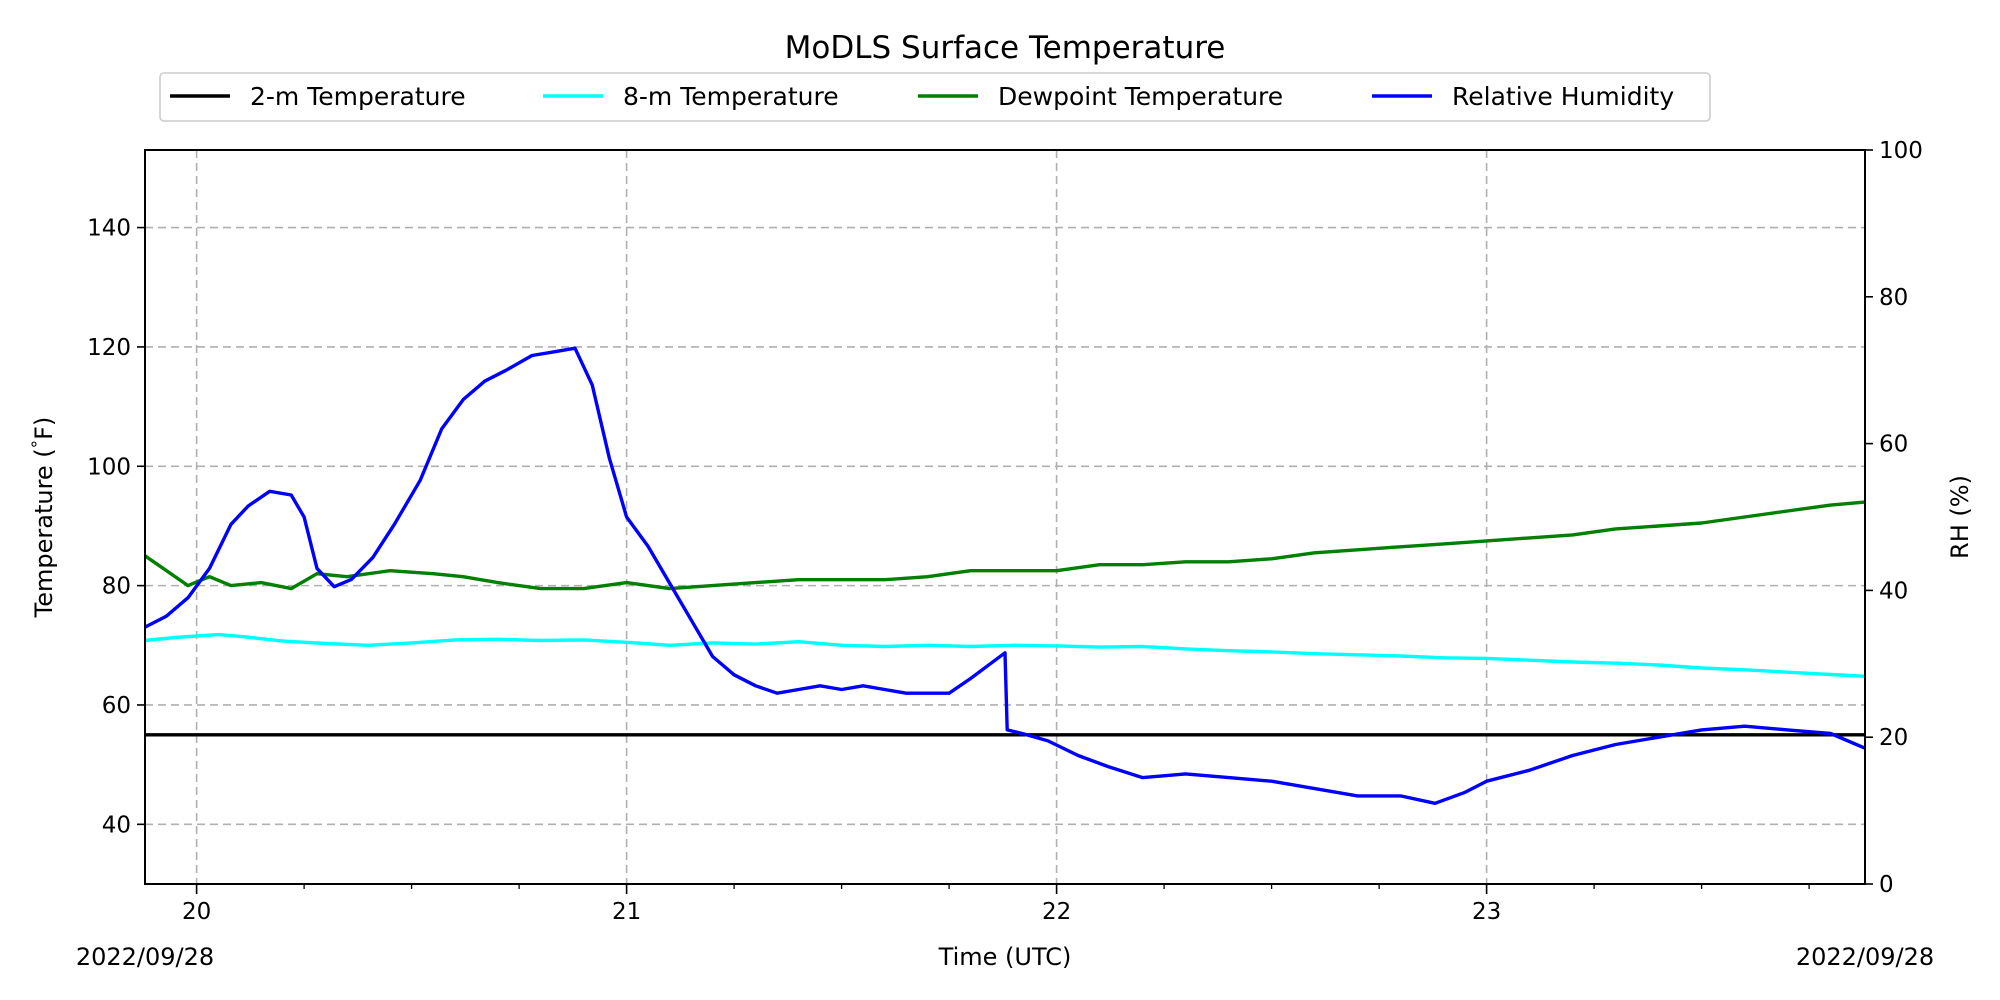 The image size is (2000, 1000). What do you see at coordinates (1893, 738) in the screenshot?
I see `y-tick-label-right: 20` at bounding box center [1893, 738].